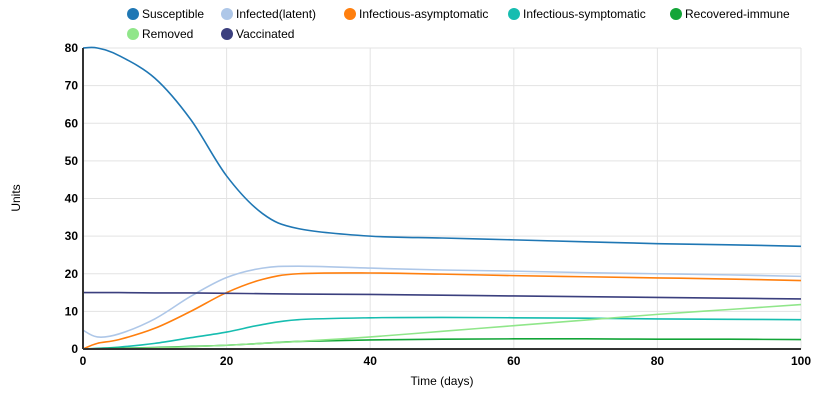 Image resolution: width=827 pixels, height=404 pixels. What do you see at coordinates (167, 34) in the screenshot?
I see `legend-label: Removed` at bounding box center [167, 34].